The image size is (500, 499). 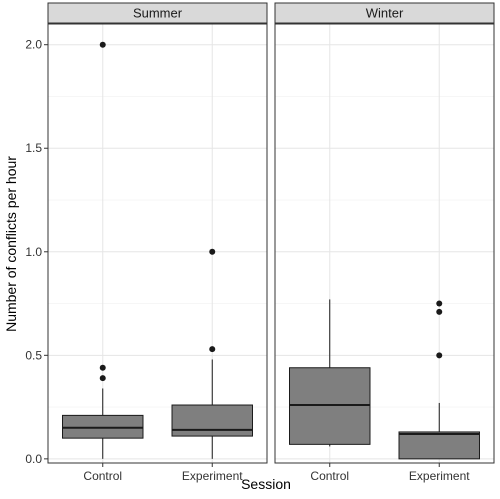 I want to click on strip-label: Summer, so click(x=158, y=13).